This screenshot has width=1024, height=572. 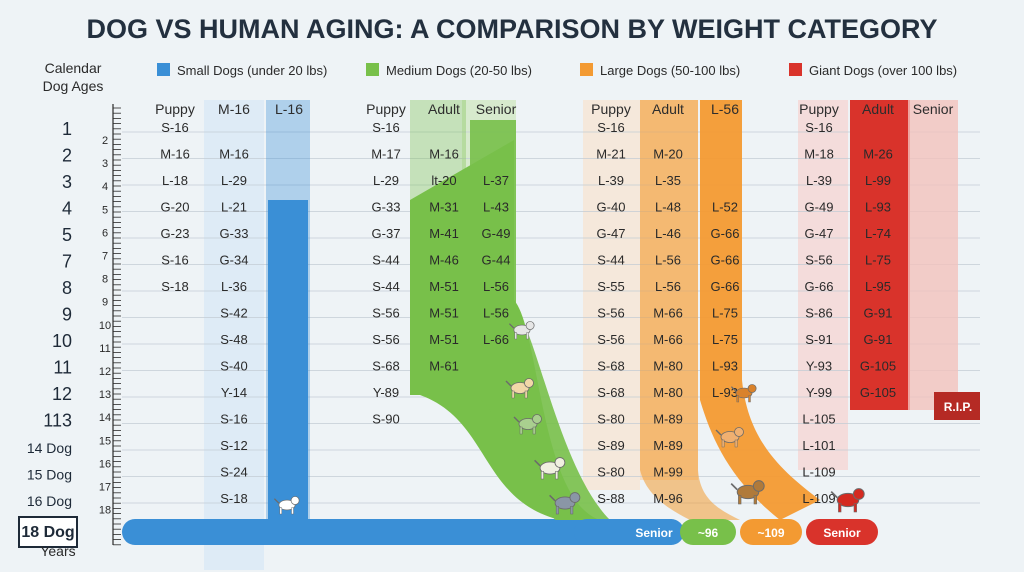 I want to click on rip-box, so click(x=957, y=406).